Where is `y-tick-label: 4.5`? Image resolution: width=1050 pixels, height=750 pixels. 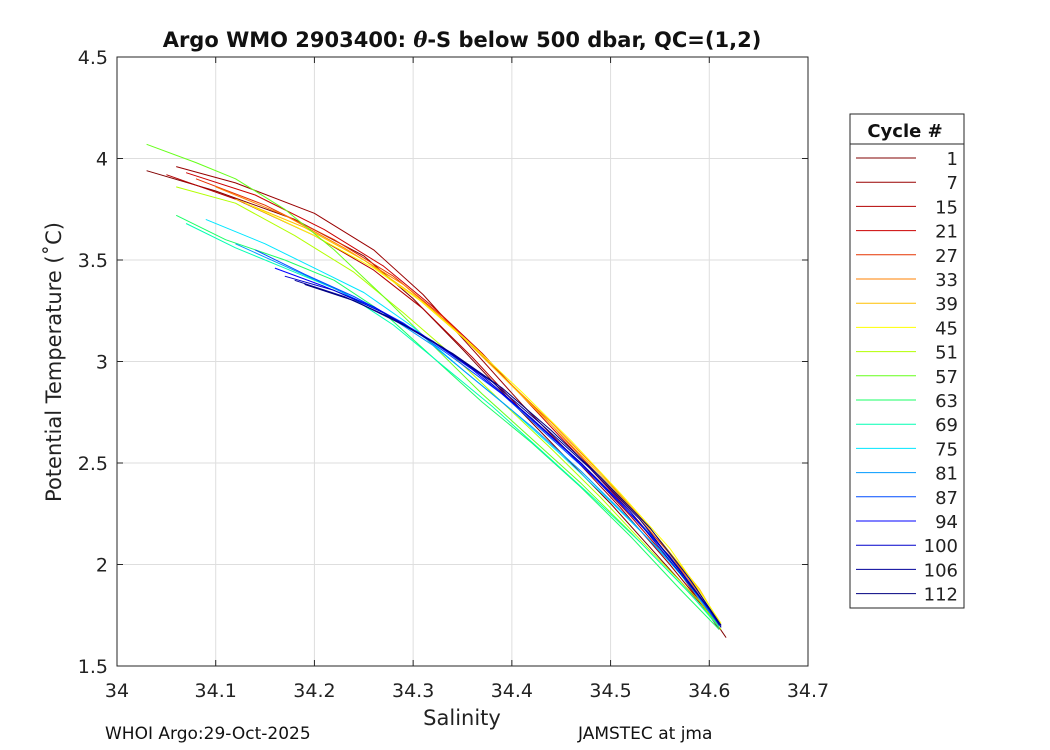
y-tick-label: 4.5 is located at coordinates (93, 58).